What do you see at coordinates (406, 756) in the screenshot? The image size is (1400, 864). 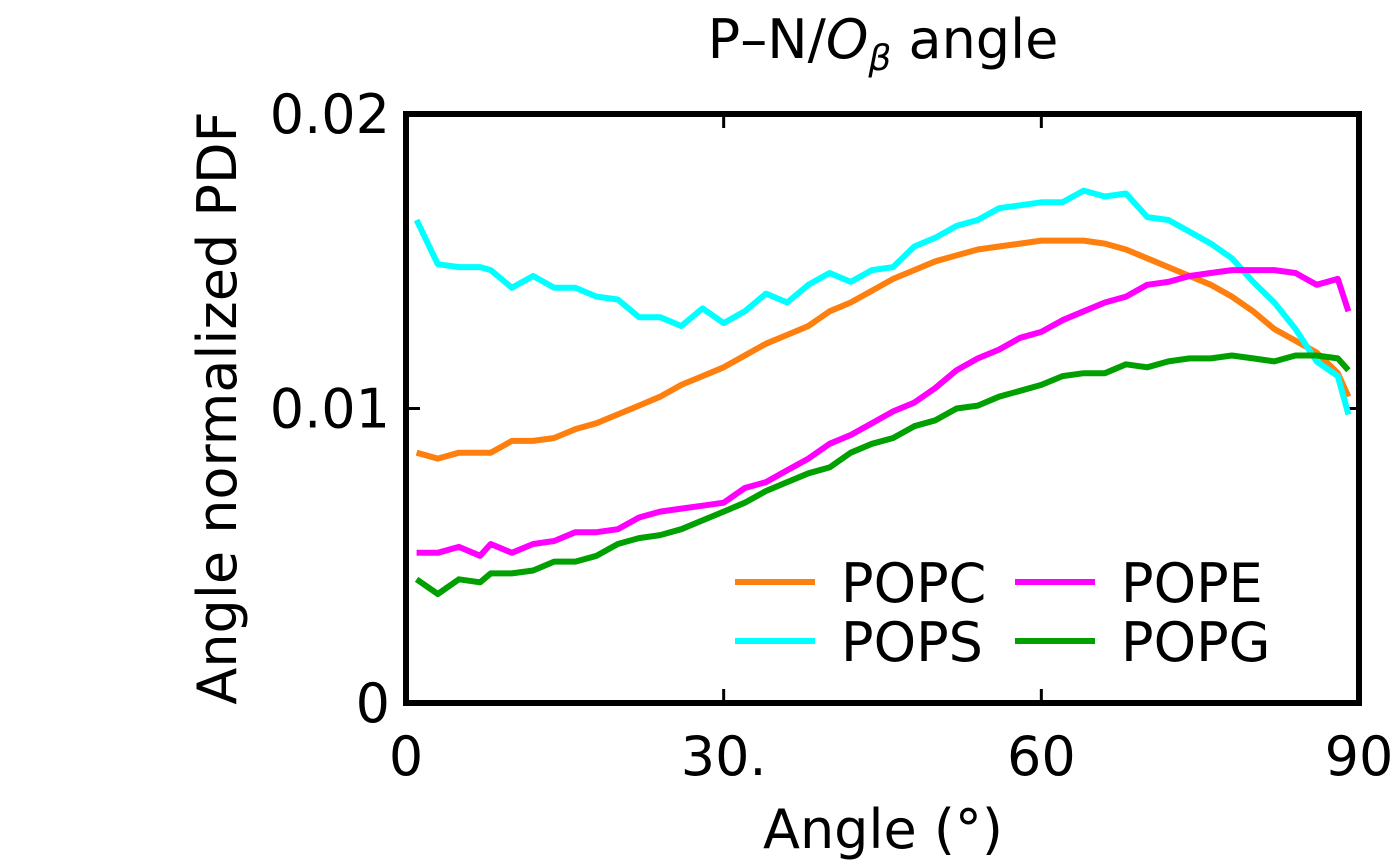 I see `x-tick-label: 0` at bounding box center [406, 756].